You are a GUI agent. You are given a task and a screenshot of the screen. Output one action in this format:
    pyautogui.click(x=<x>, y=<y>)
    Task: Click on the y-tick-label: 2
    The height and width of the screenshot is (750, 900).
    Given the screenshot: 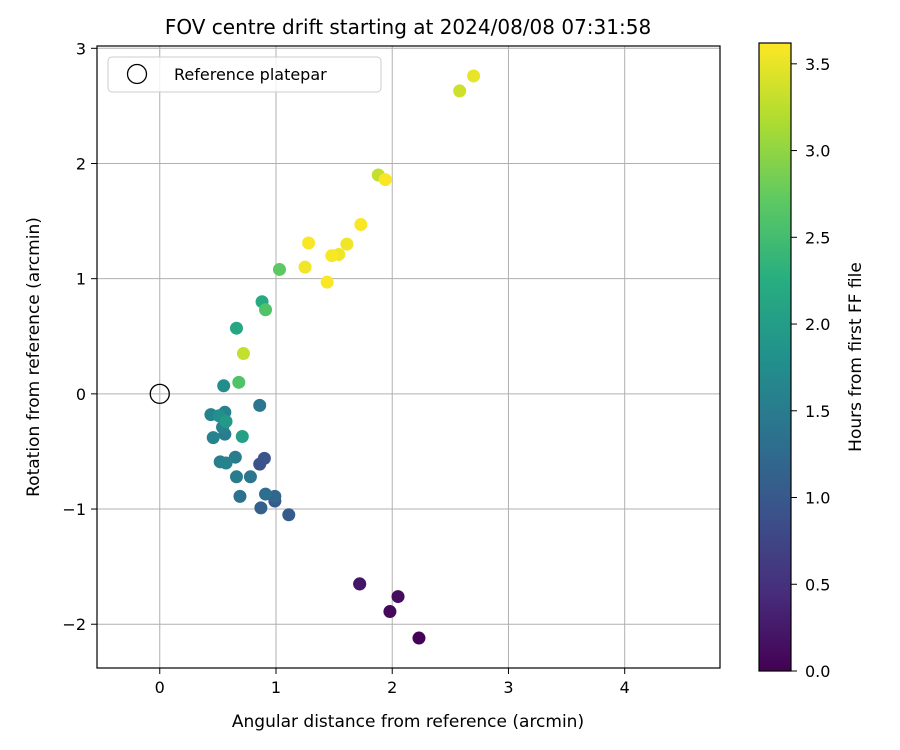 What is the action you would take?
    pyautogui.click(x=81, y=163)
    